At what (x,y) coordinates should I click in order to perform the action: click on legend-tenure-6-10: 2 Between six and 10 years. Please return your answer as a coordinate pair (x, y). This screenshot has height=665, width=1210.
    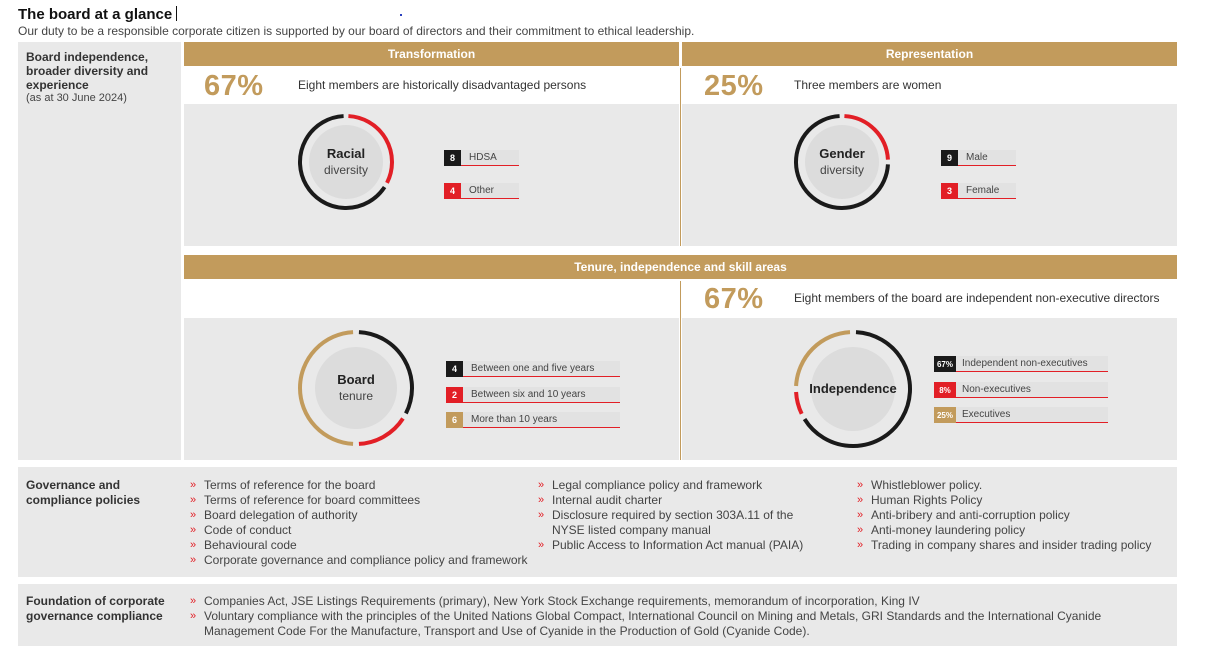
    Looking at the image, I should click on (533, 395).